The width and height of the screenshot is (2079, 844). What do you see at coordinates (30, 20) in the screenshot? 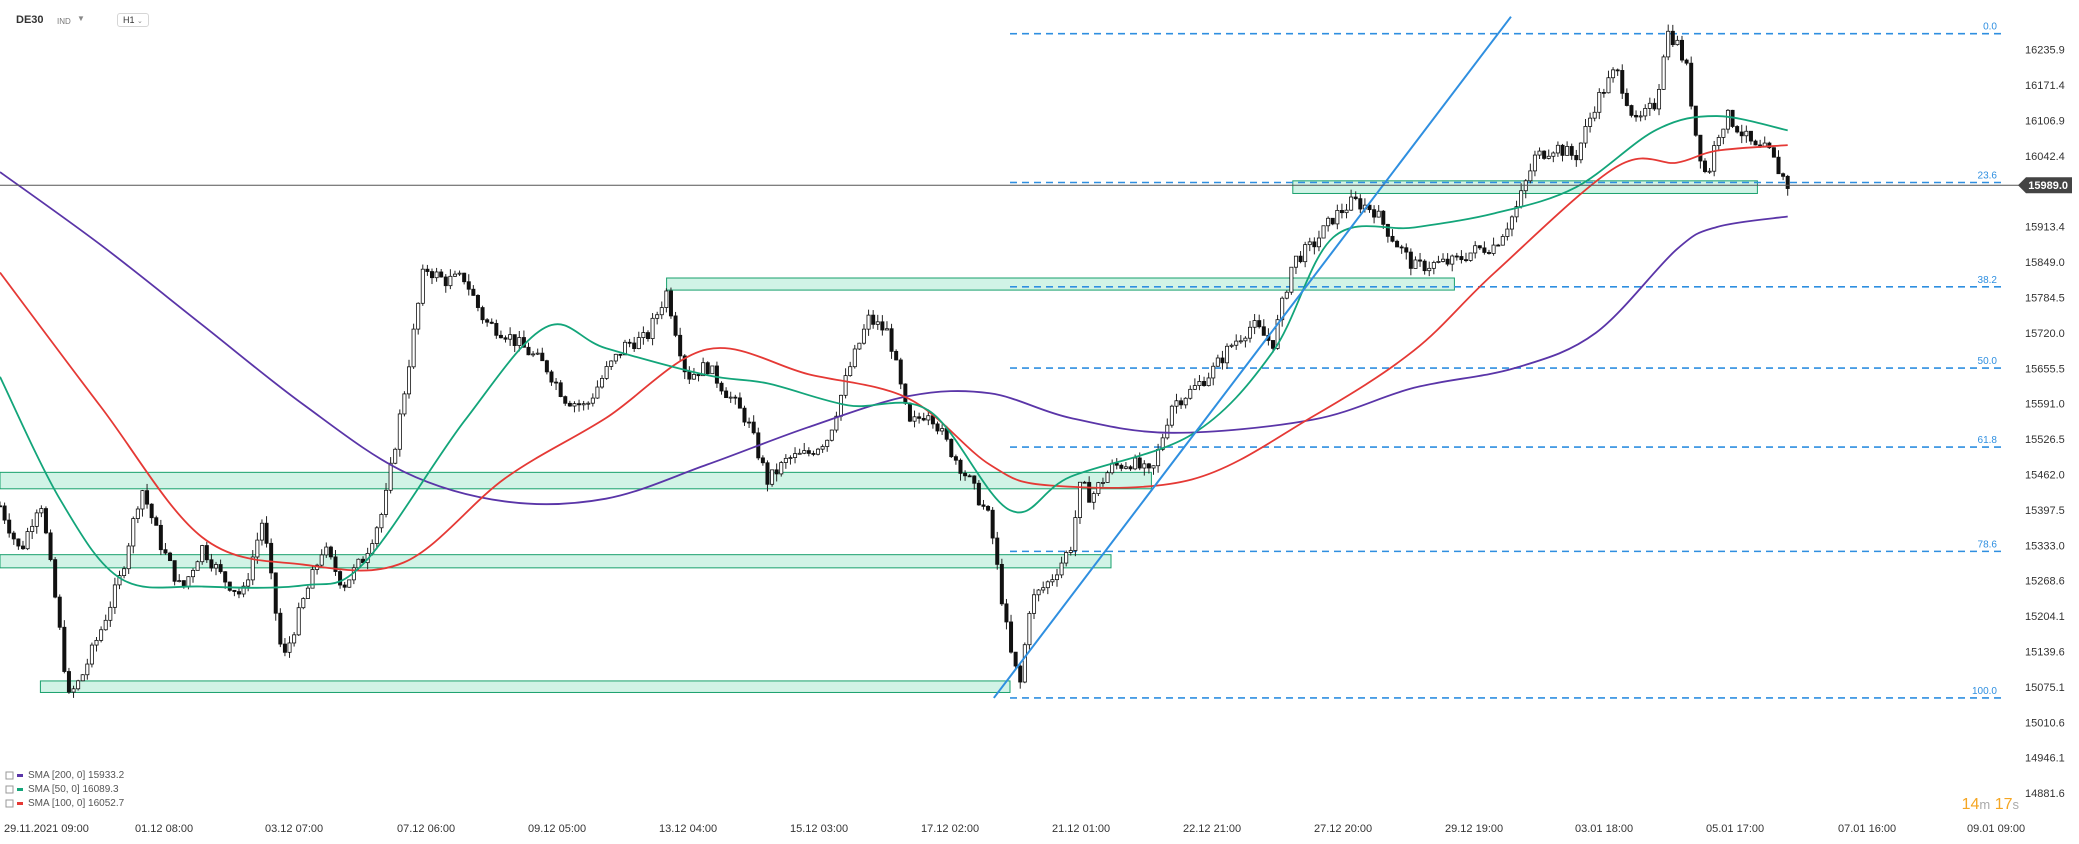
I see `symbol-label: DE30` at bounding box center [30, 20].